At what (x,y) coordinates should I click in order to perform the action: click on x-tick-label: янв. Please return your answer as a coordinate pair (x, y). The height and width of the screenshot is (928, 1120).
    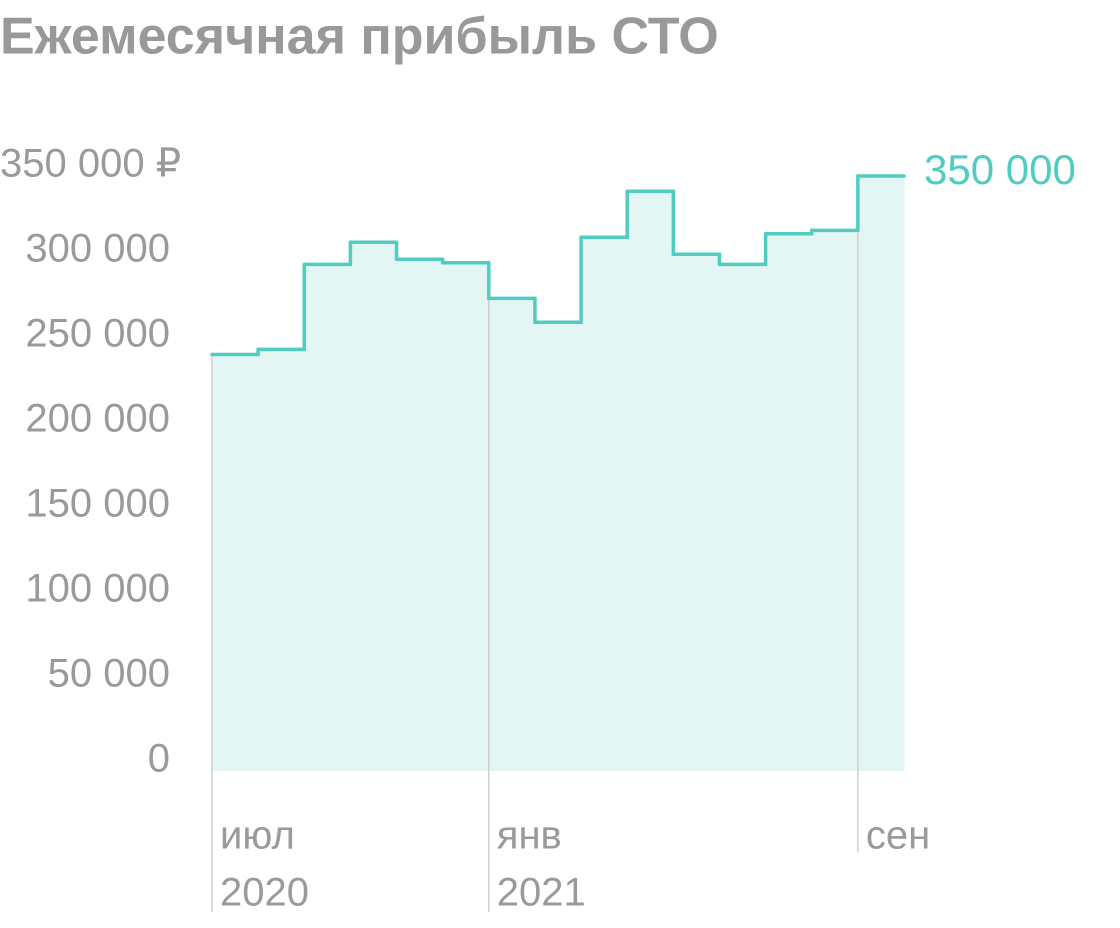
    Looking at the image, I should click on (529, 836).